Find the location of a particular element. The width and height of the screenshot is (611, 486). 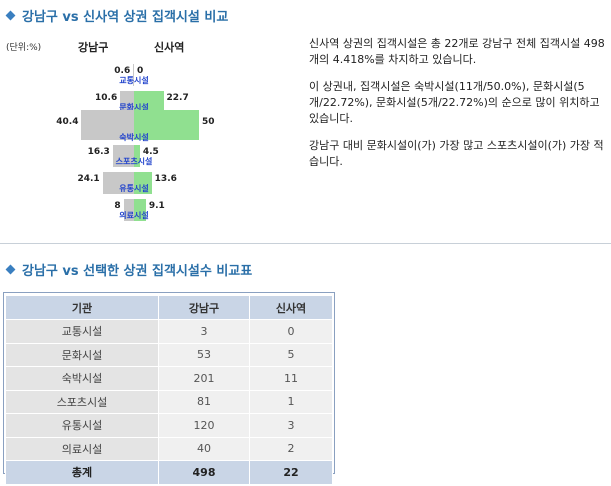

category-label: 교통시설 is located at coordinates (134, 80).